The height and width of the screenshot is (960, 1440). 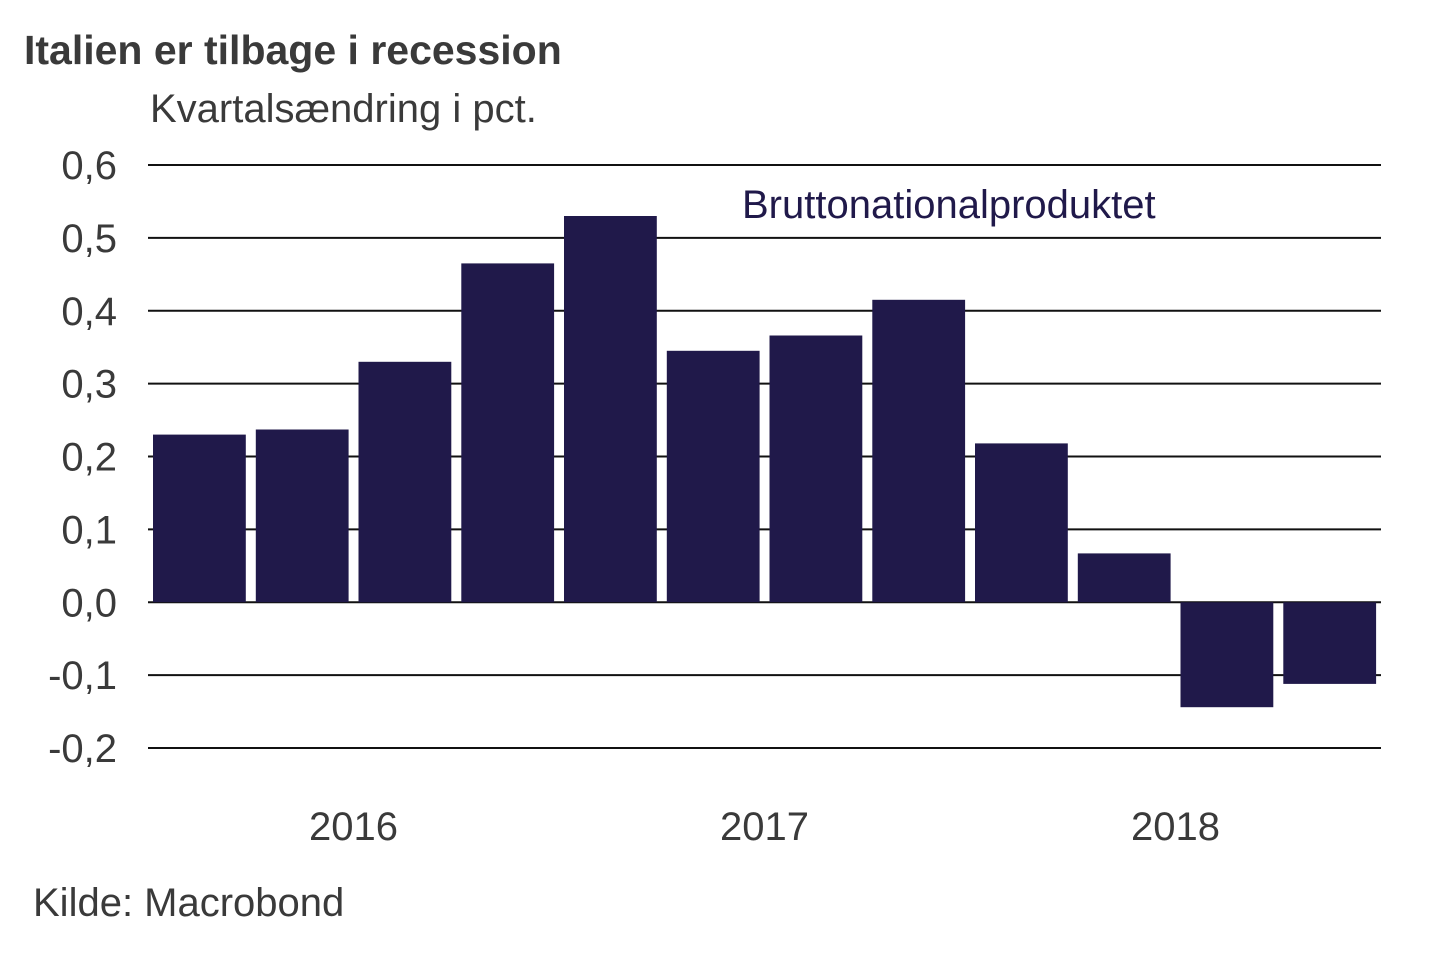 What do you see at coordinates (343, 109) in the screenshot?
I see `chart-subtitle: Kvartalsændring i pct.` at bounding box center [343, 109].